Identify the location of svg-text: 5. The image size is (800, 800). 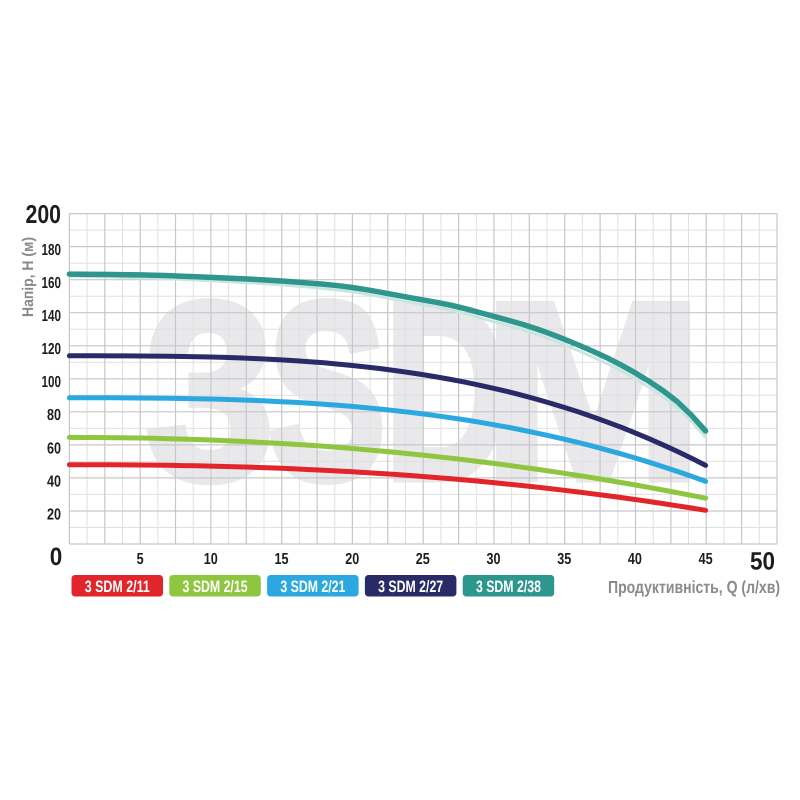
(140, 559).